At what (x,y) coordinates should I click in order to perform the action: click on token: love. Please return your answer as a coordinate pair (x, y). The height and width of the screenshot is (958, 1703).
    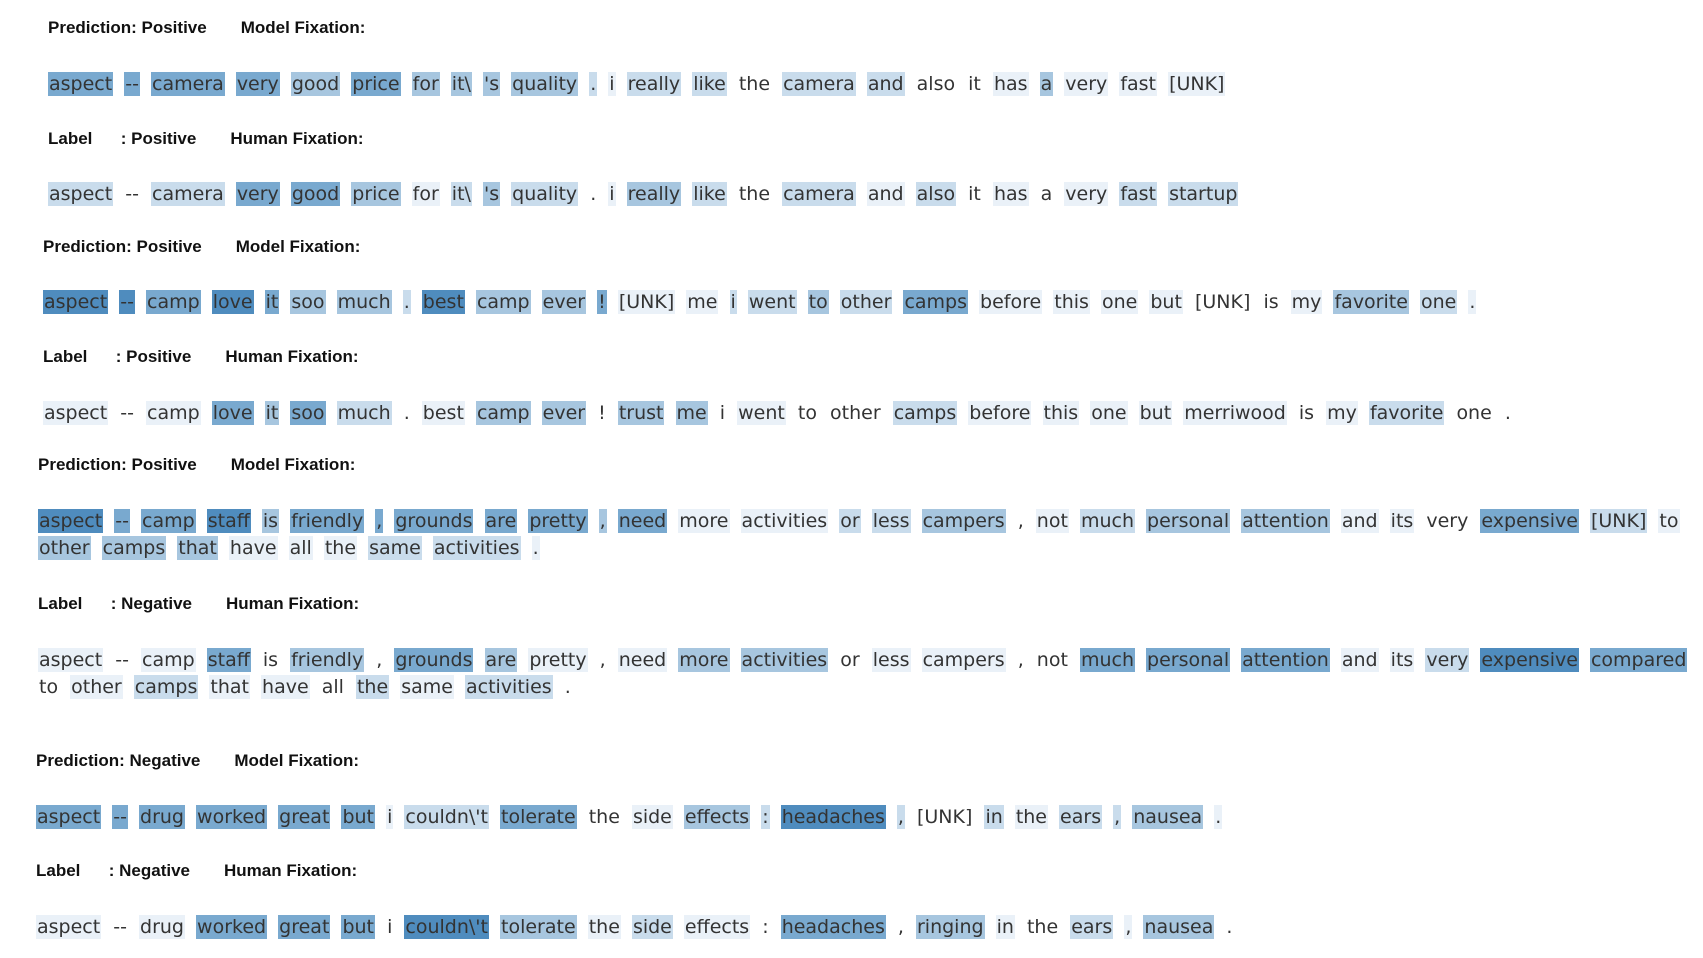
    Looking at the image, I should click on (232, 302).